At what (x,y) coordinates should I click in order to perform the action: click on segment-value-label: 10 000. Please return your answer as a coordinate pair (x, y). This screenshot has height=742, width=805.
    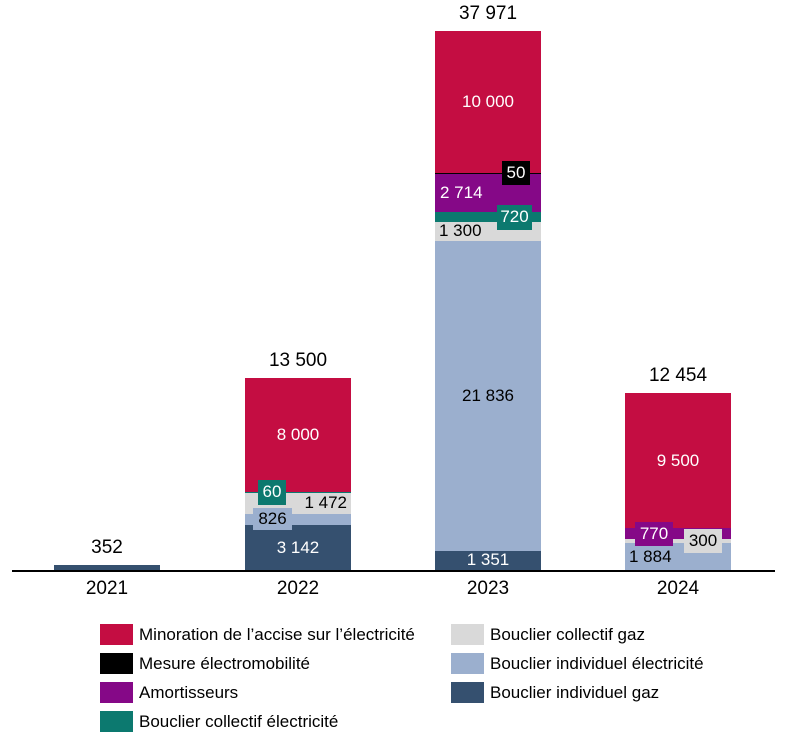
    Looking at the image, I should click on (488, 101).